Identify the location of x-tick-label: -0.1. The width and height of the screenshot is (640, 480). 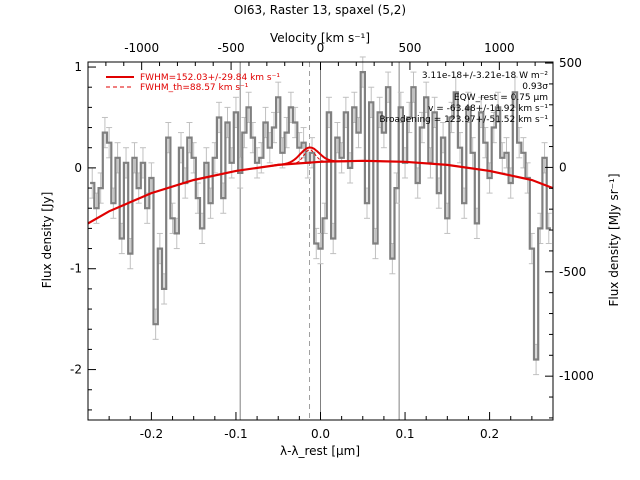
(235, 434).